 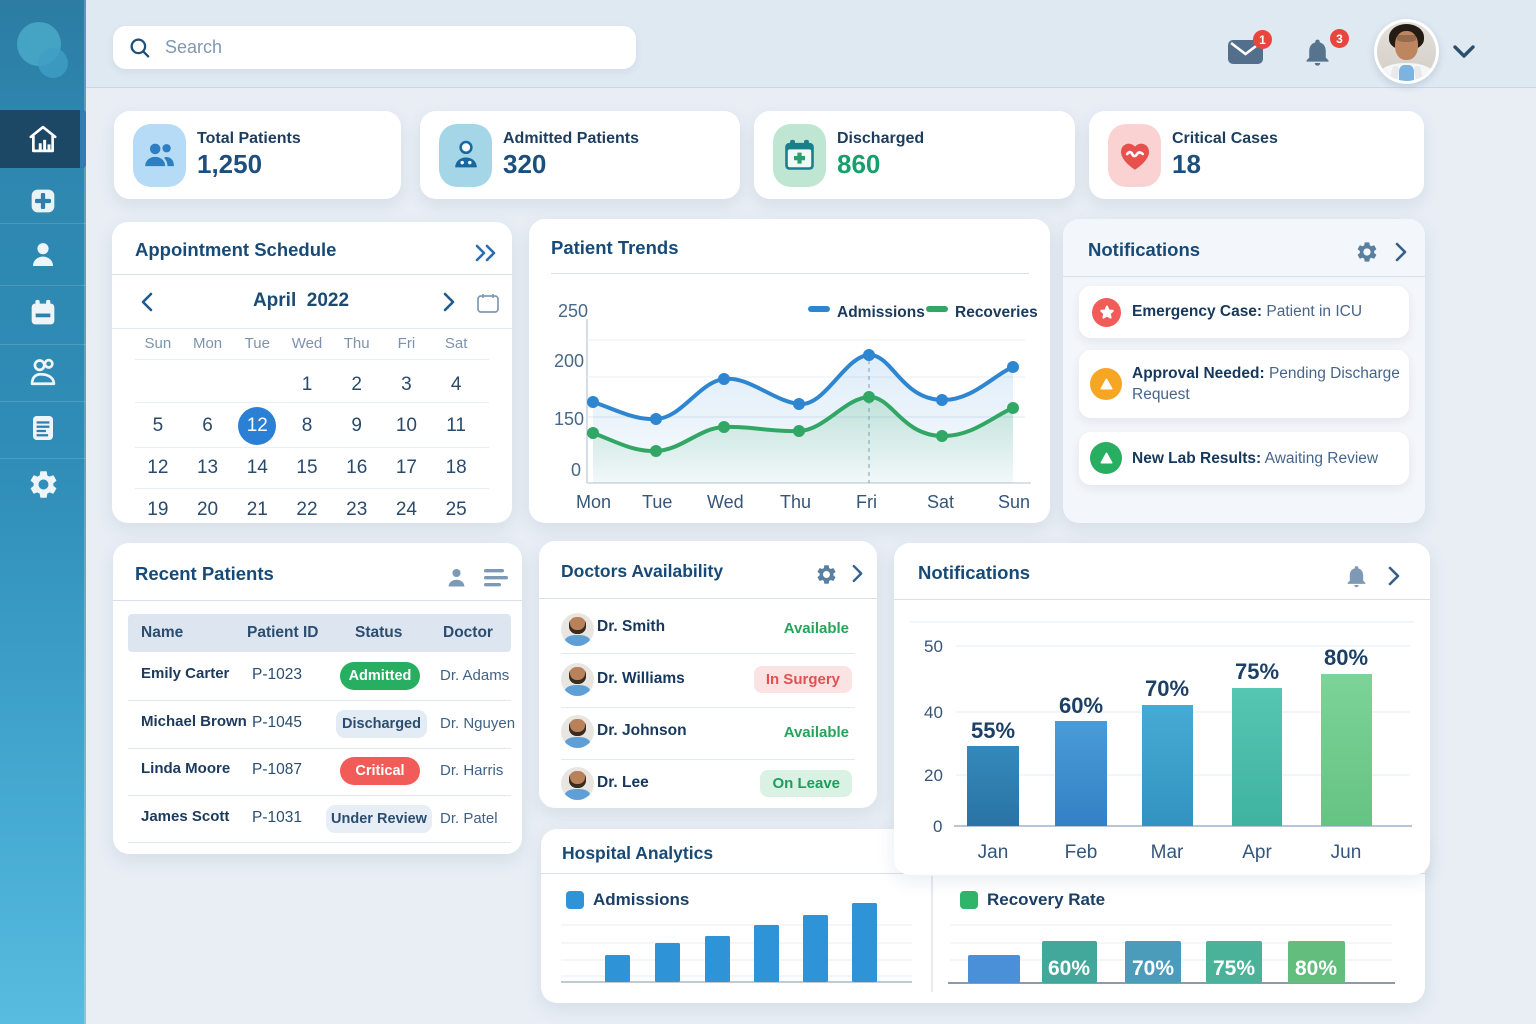 What do you see at coordinates (1167, 852) in the screenshot?
I see `svg-text: Mar` at bounding box center [1167, 852].